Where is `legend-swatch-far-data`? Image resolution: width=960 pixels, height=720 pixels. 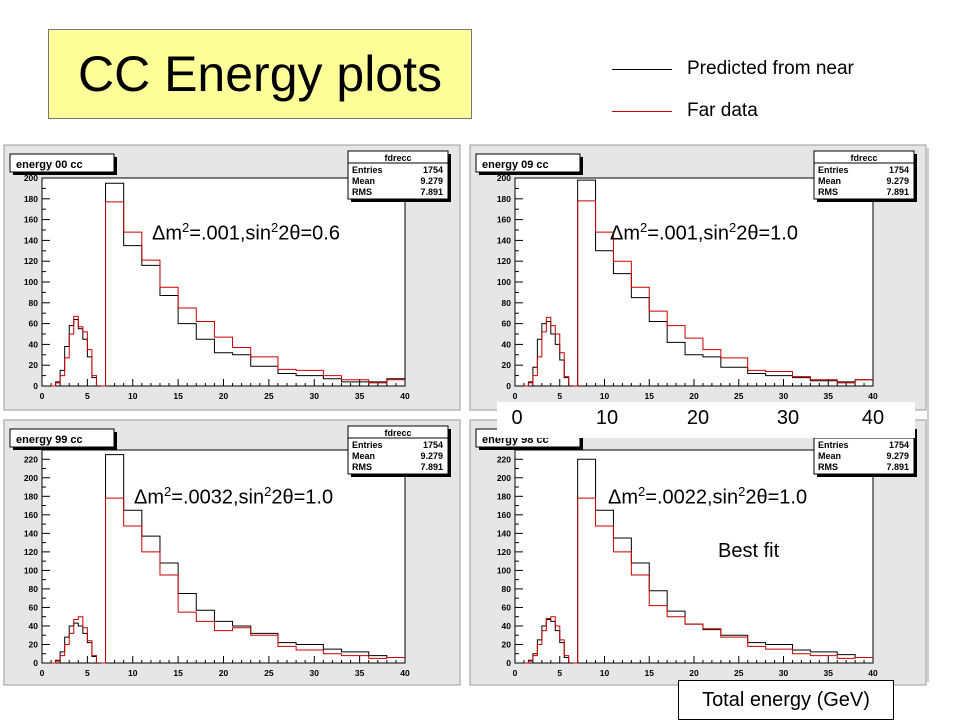
legend-swatch-far-data is located at coordinates (642, 111).